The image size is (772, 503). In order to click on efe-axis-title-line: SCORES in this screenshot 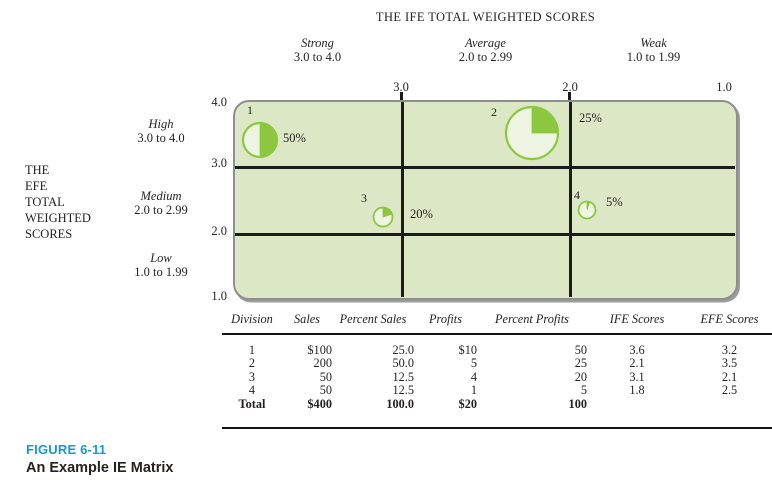, I will do `click(49, 234)`.